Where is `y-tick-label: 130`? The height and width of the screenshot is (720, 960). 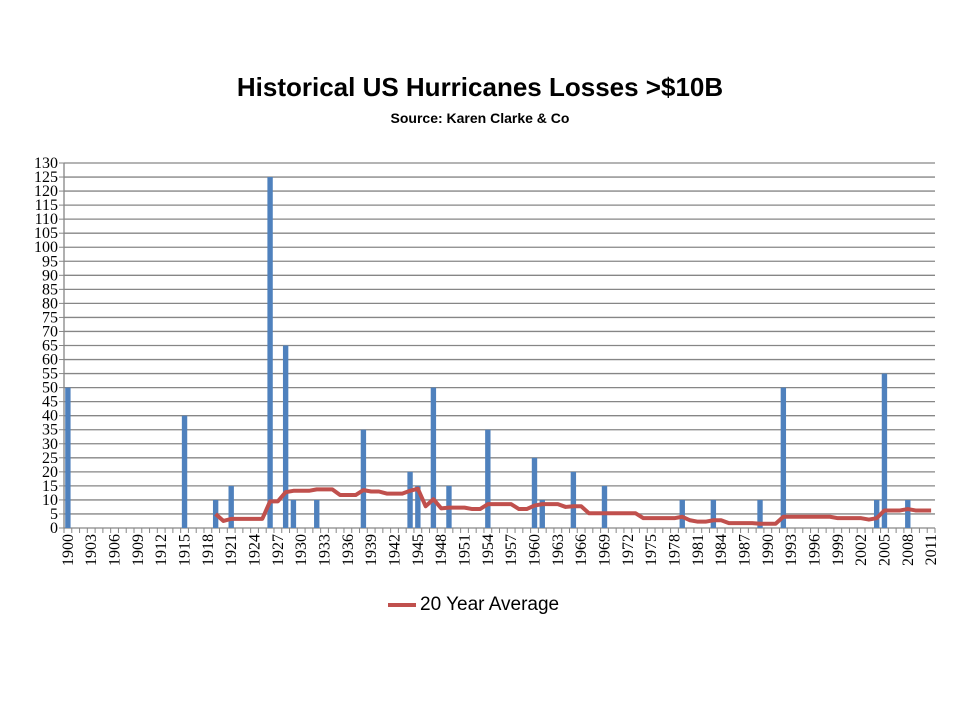
y-tick-label: 130 is located at coordinates (46, 163).